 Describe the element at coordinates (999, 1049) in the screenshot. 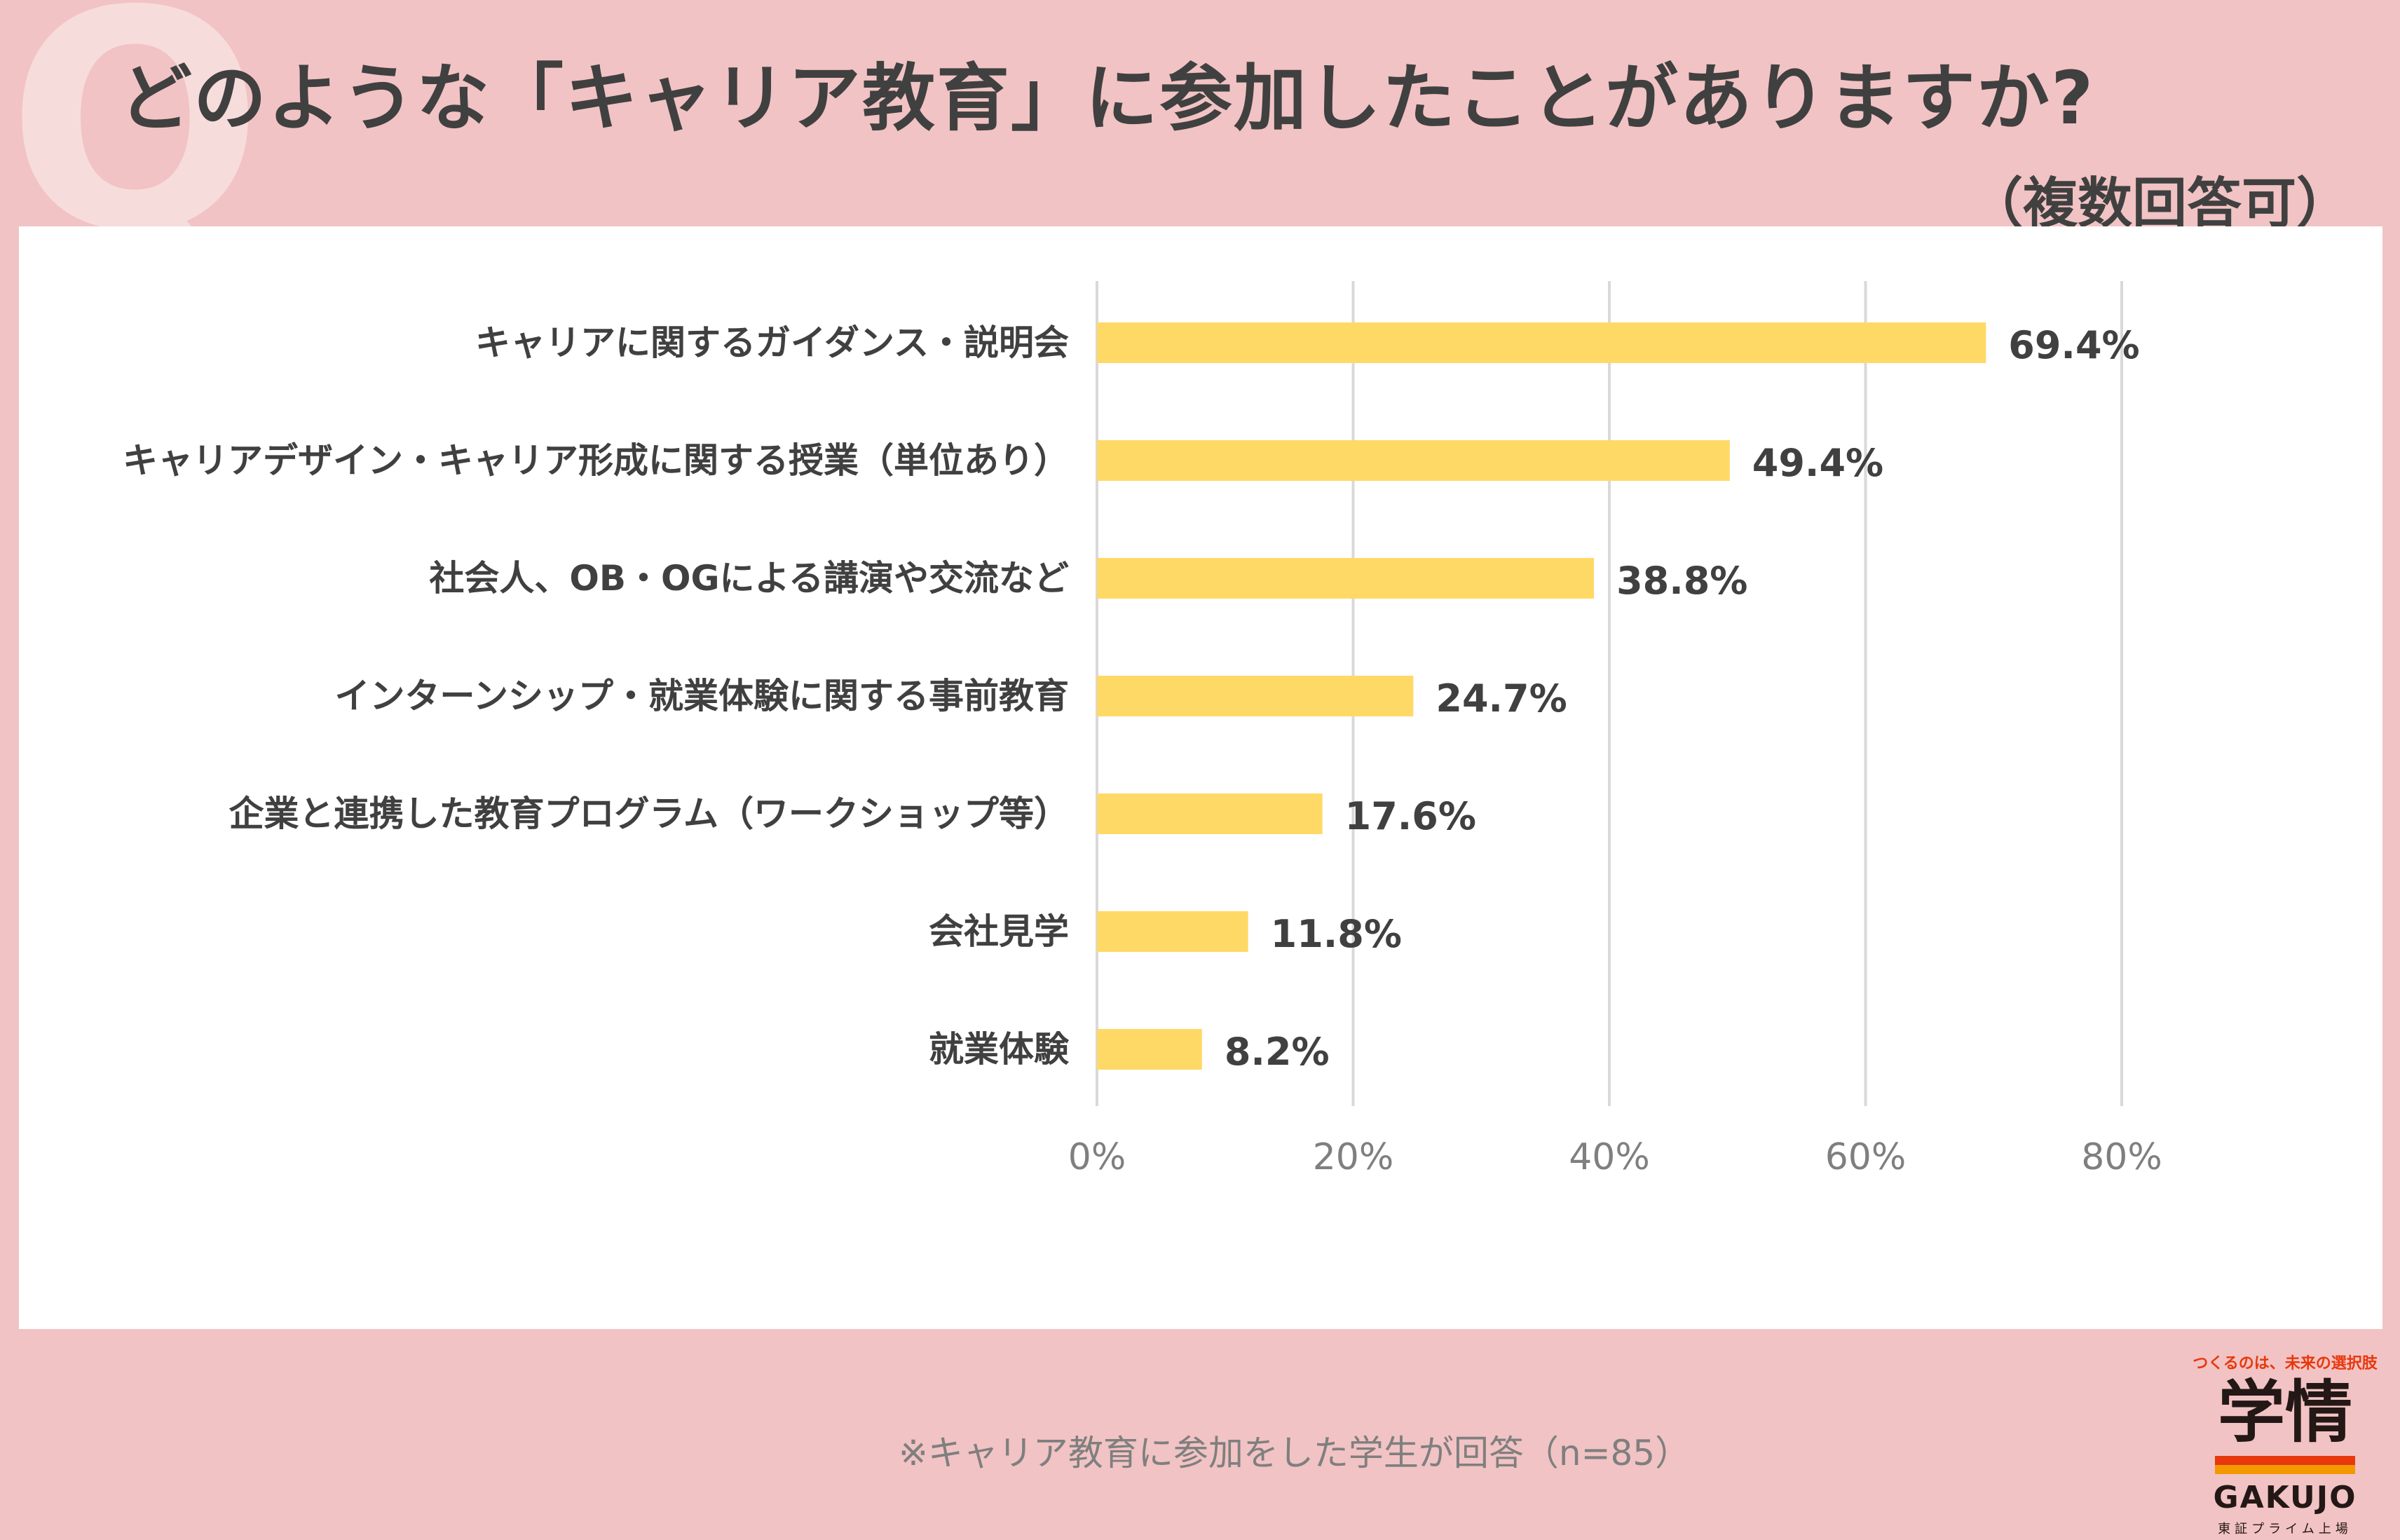

I see `category-label-7: 就業体験` at that location.